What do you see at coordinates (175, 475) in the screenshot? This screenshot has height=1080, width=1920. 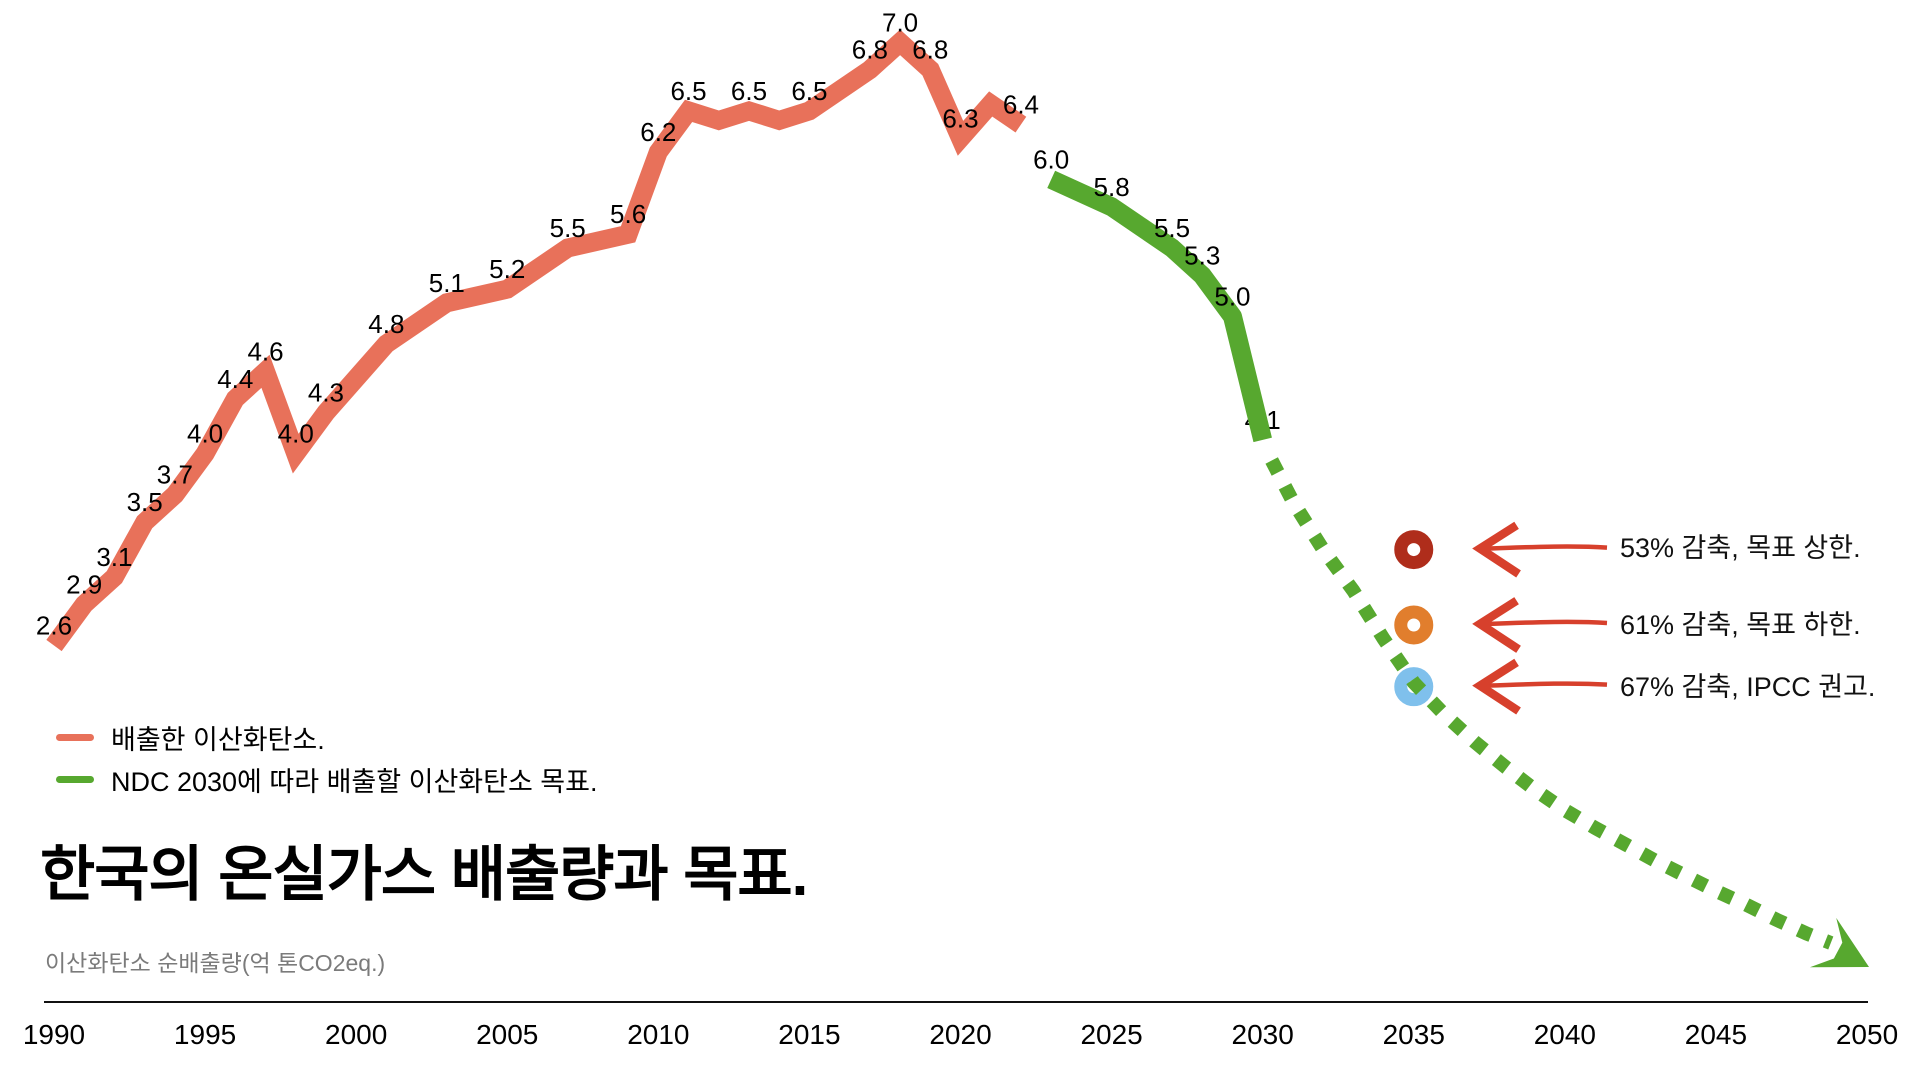 I see `value-label-3.7: 3.7` at bounding box center [175, 475].